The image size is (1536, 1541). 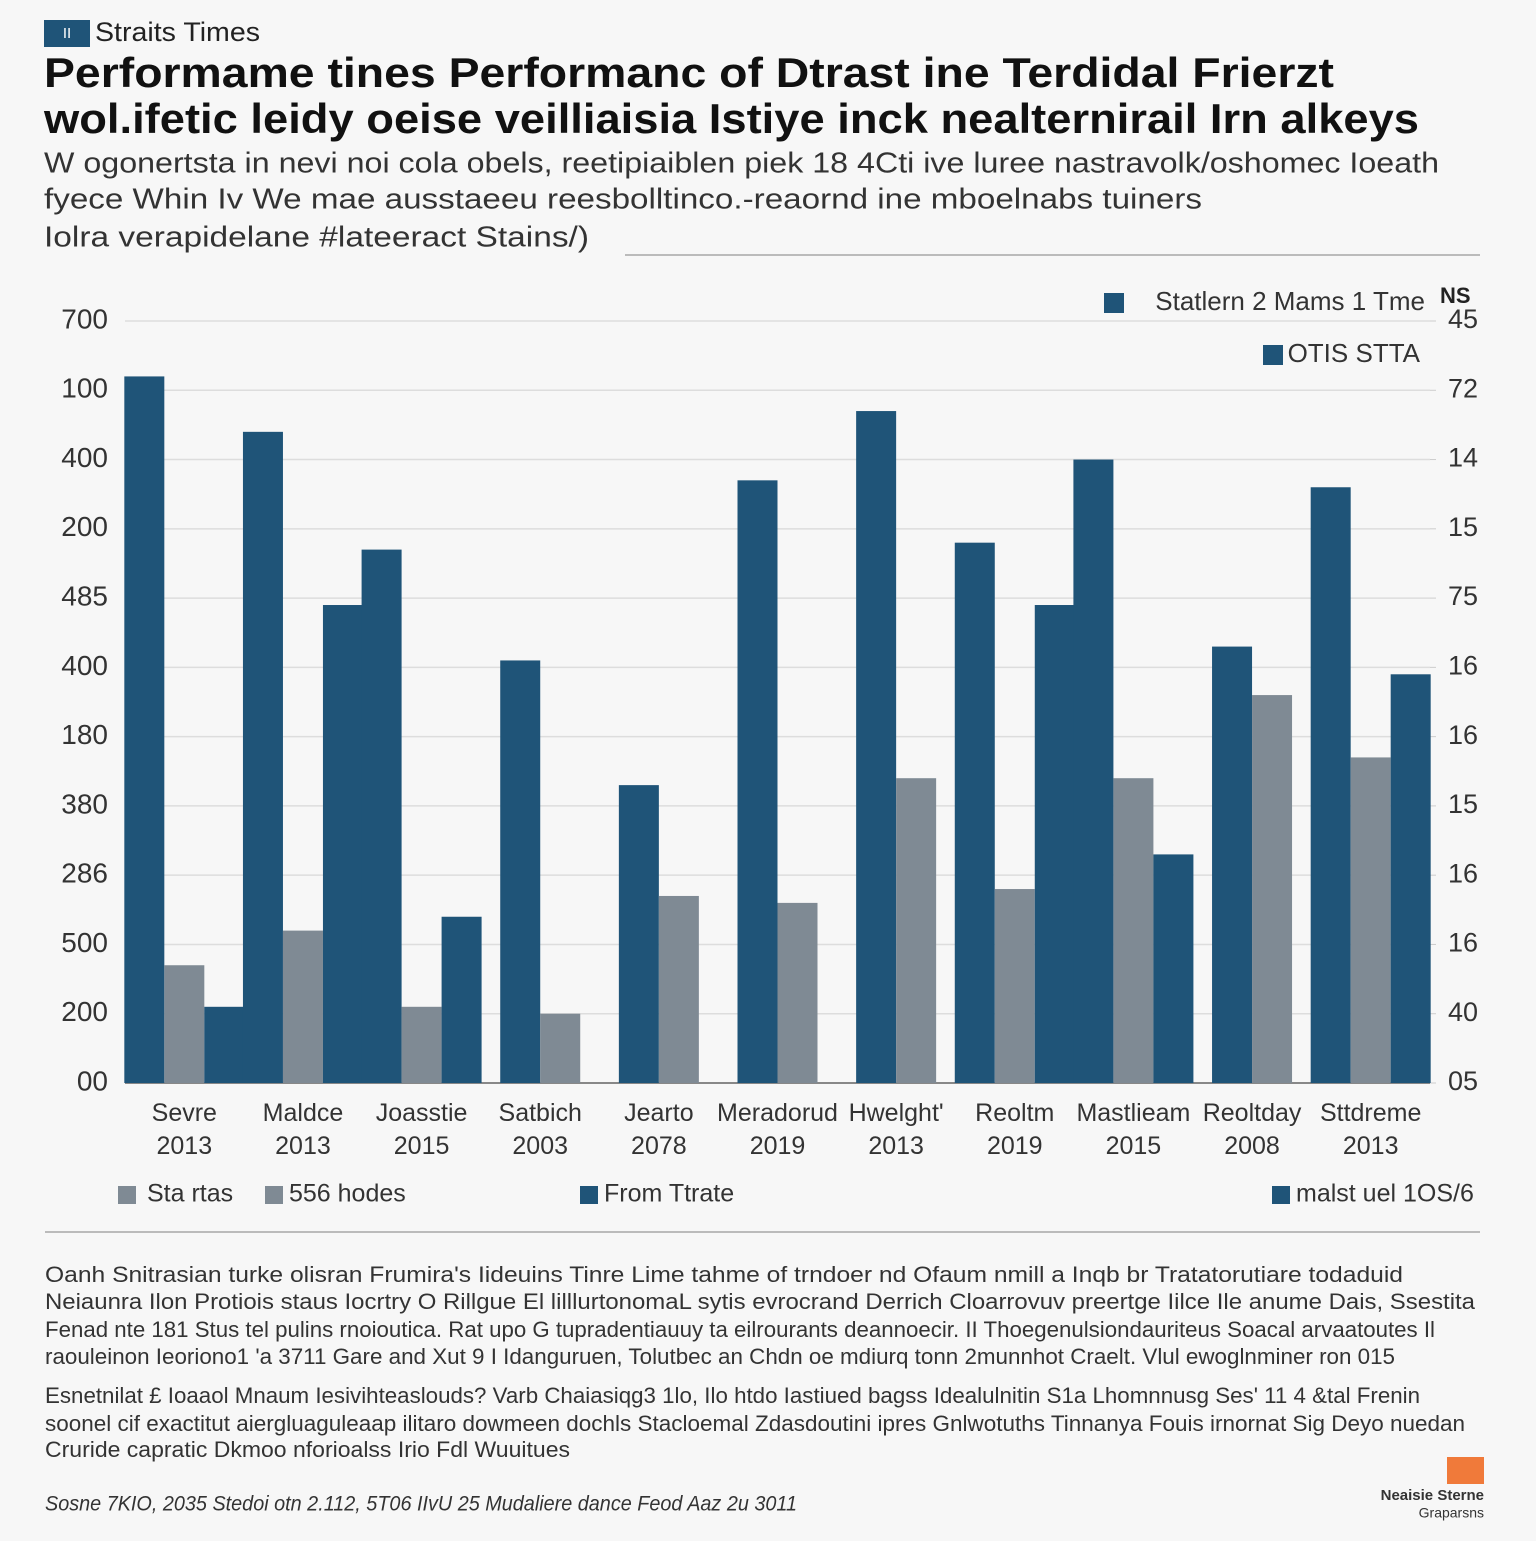 What do you see at coordinates (190, 1194) in the screenshot?
I see `legend-label: Sta rtas` at bounding box center [190, 1194].